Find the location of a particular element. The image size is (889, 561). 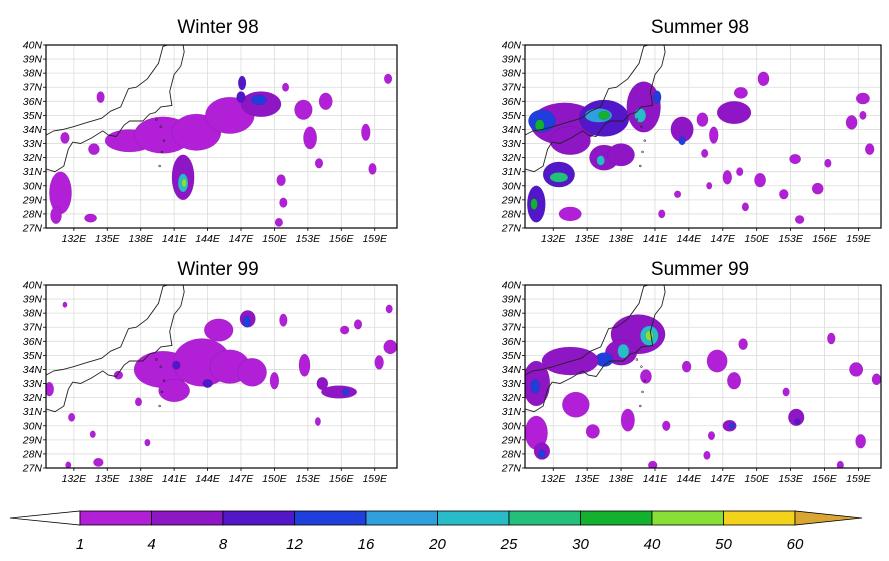

colorbar-label: 20 is located at coordinates (437, 544).